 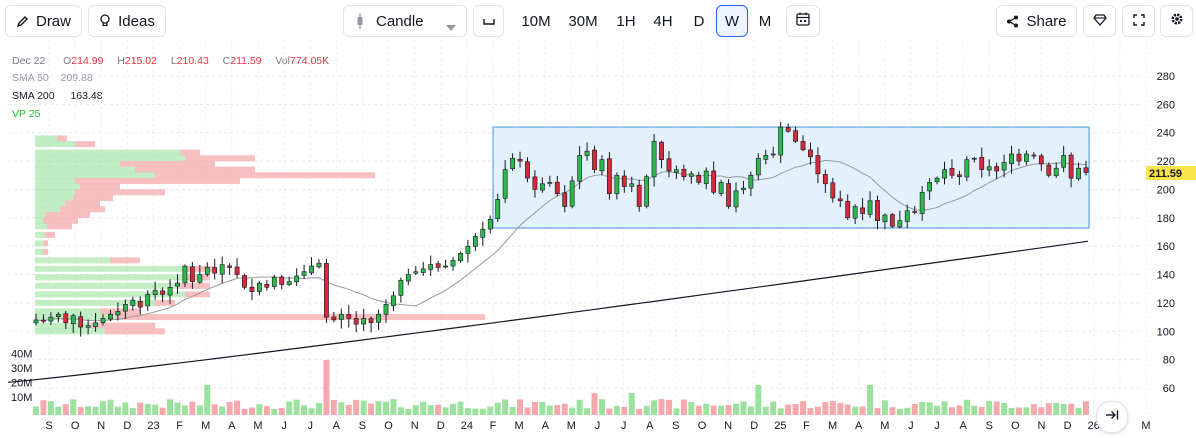 What do you see at coordinates (101, 426) in the screenshot?
I see `time-tick-label: N` at bounding box center [101, 426].